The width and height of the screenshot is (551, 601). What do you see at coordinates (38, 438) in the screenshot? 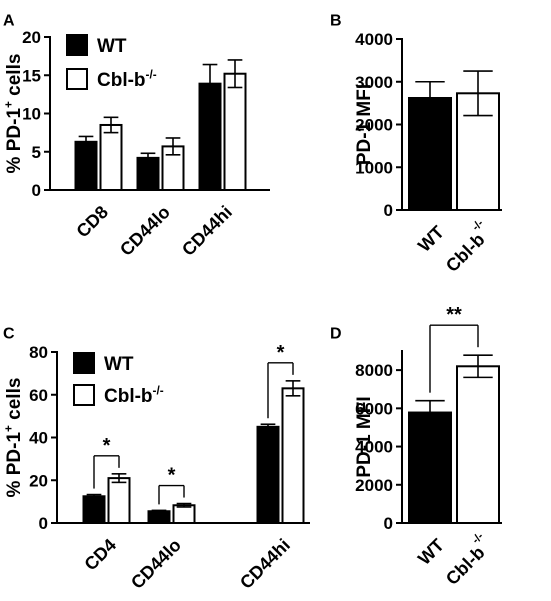
I see `y-tick-label: 40` at bounding box center [38, 438].